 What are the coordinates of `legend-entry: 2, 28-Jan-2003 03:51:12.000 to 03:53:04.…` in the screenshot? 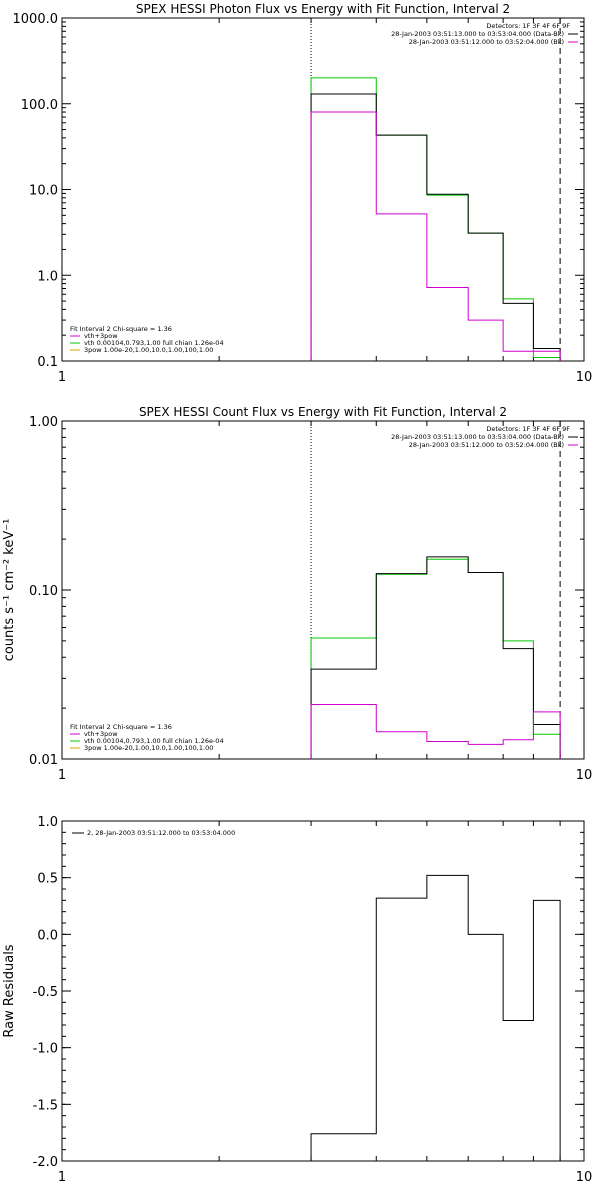 It's located at (161, 833).